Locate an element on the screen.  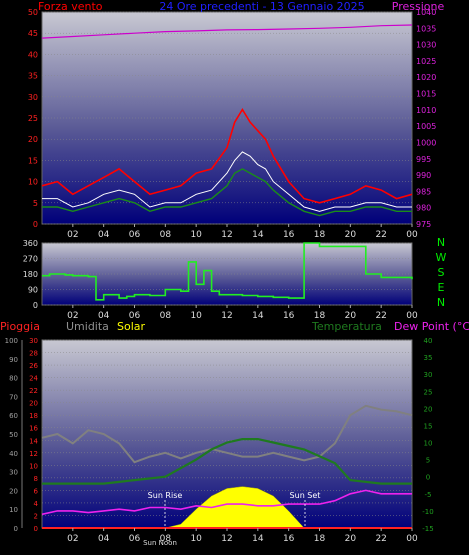
humidity-ytick-label: 10 is located at coordinates (13, 510).